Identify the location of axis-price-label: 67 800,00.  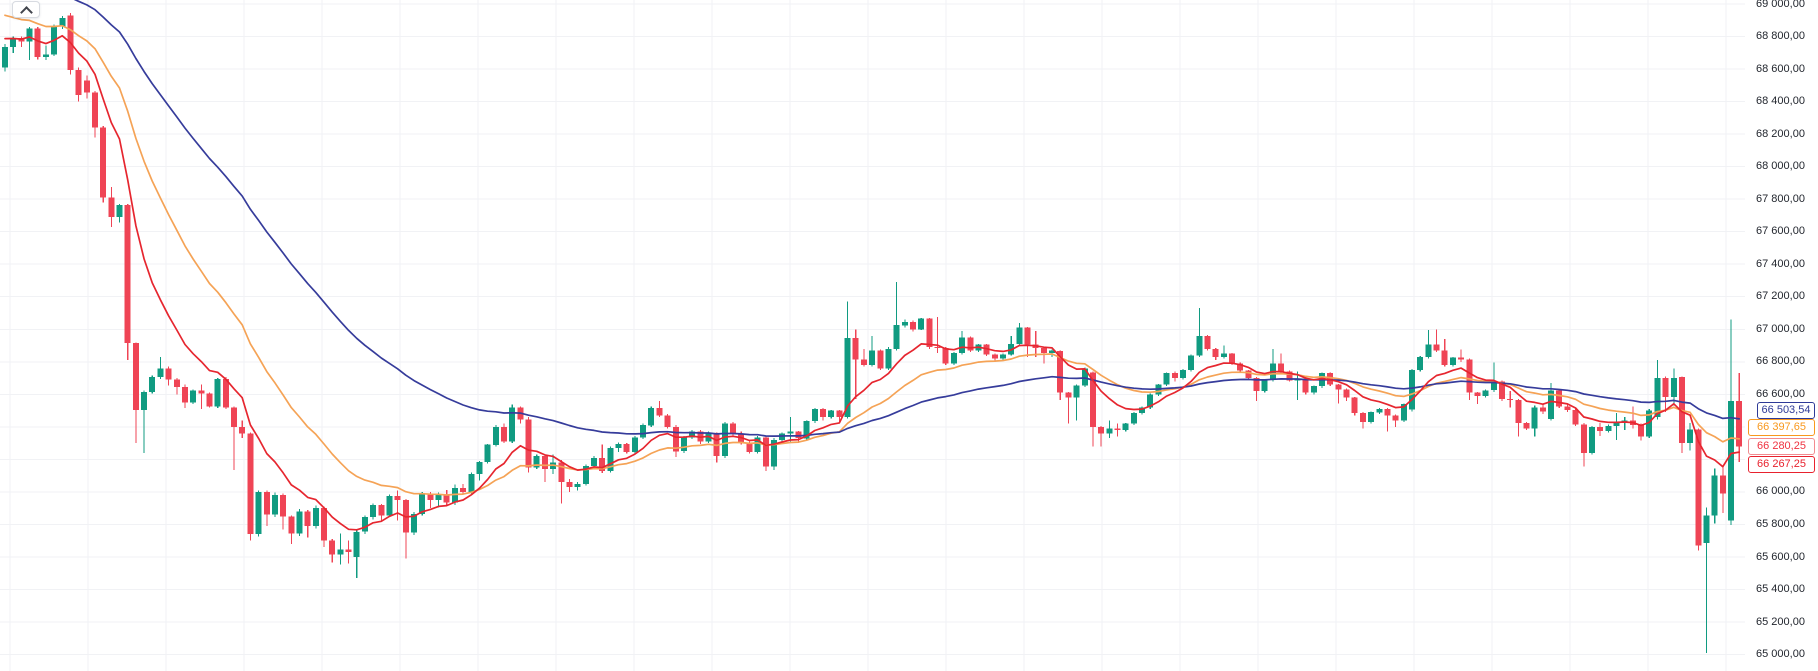
(1780, 198).